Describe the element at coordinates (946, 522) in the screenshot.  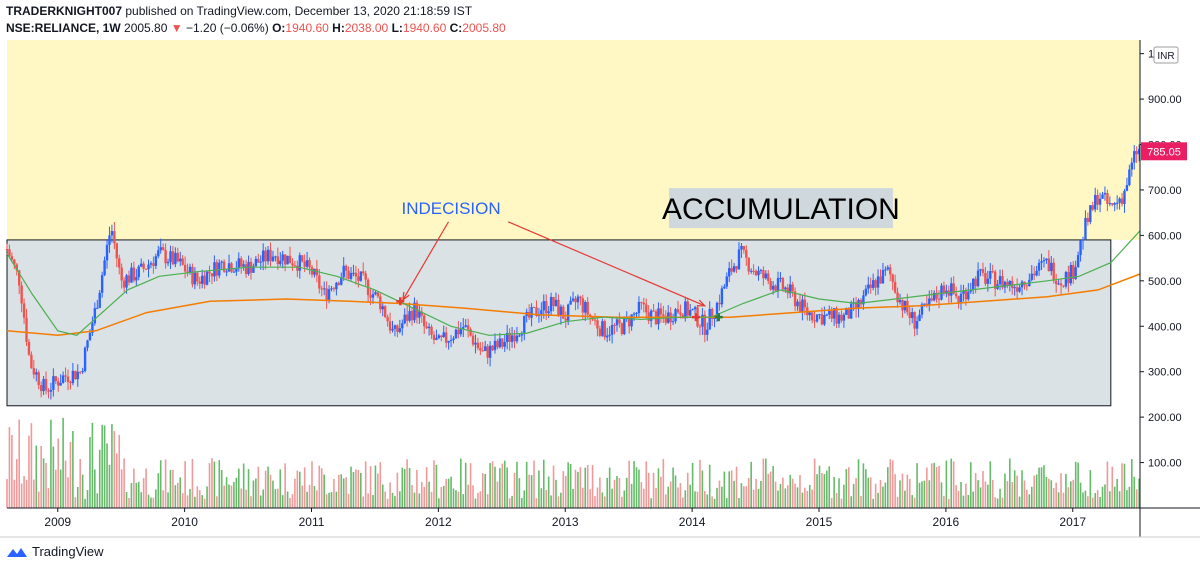
I see `time-tick-label: 2016` at that location.